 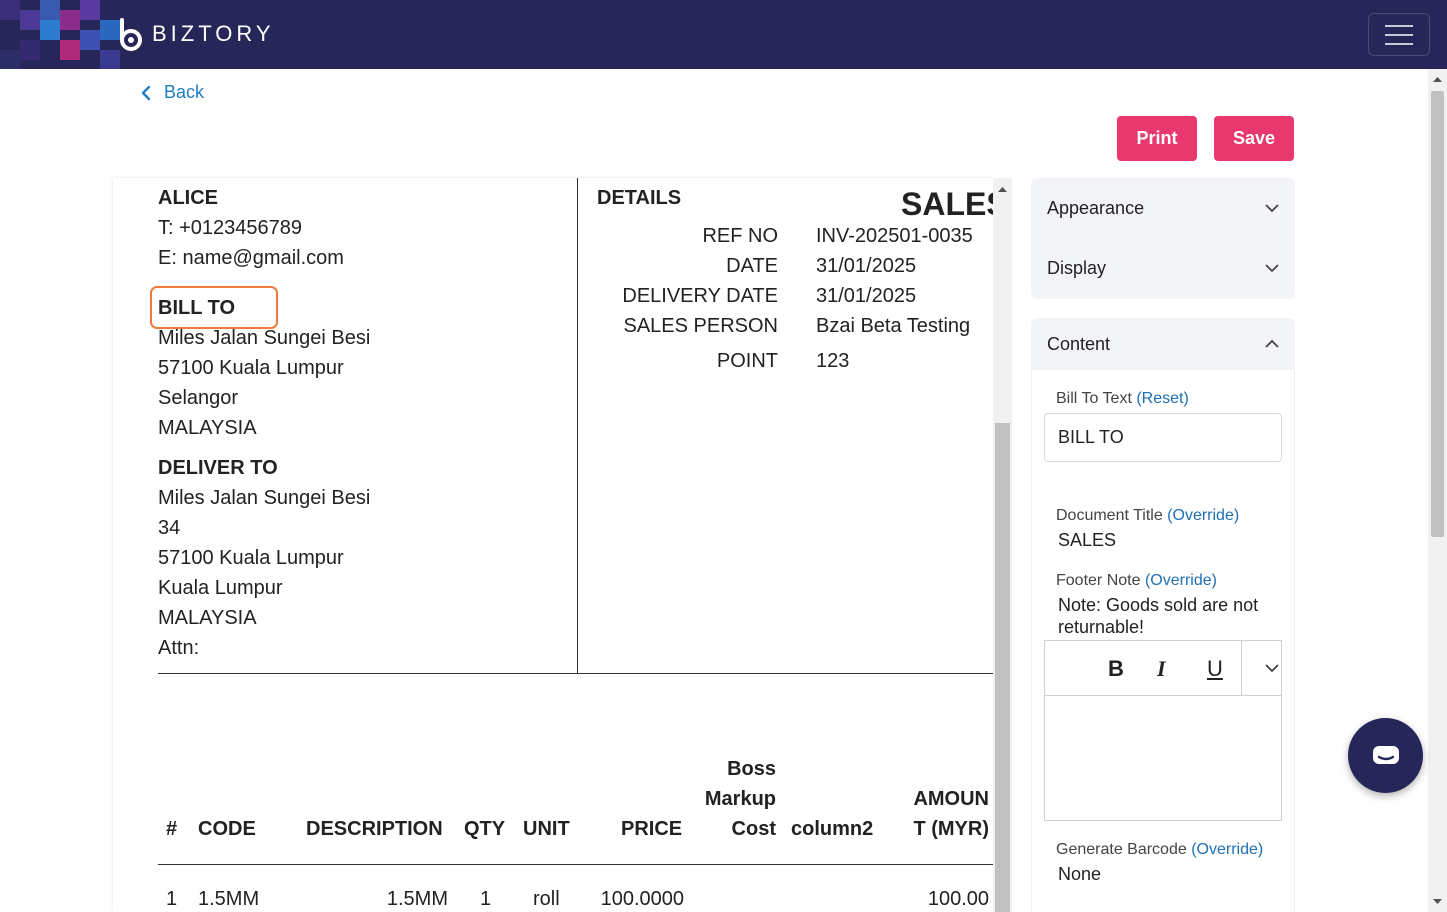 What do you see at coordinates (751, 769) in the screenshot?
I see `th-boss-markup-cost: Boss` at bounding box center [751, 769].